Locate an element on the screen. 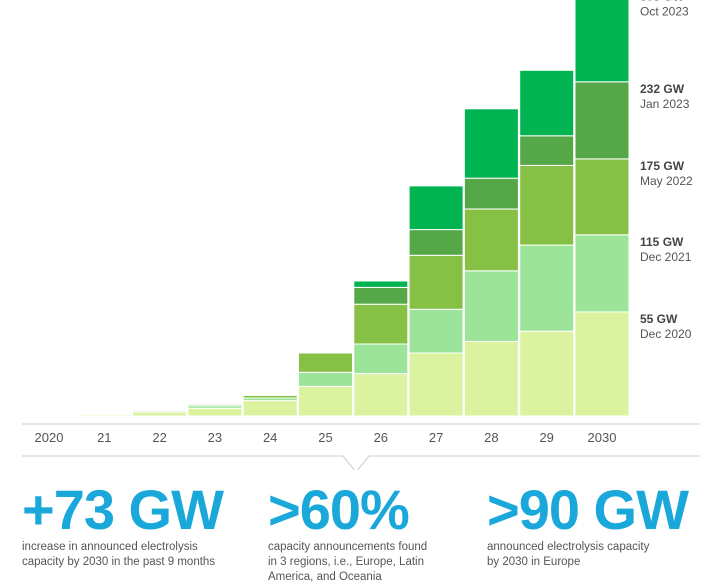 This screenshot has width=706, height=585. stat-description-line: capacity announcements found is located at coordinates (348, 547).